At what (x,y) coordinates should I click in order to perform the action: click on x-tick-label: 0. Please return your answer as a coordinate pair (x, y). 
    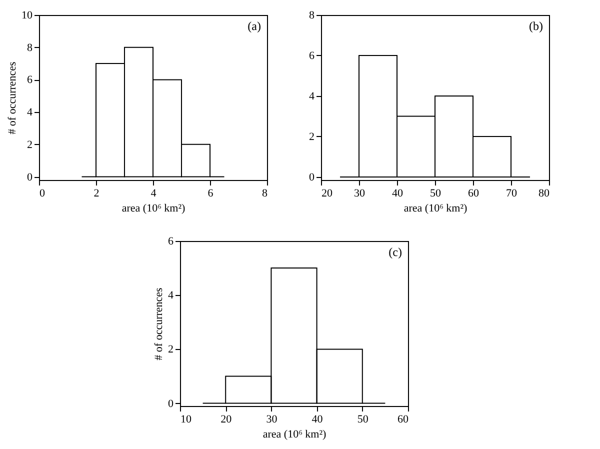
    Looking at the image, I should click on (43, 194).